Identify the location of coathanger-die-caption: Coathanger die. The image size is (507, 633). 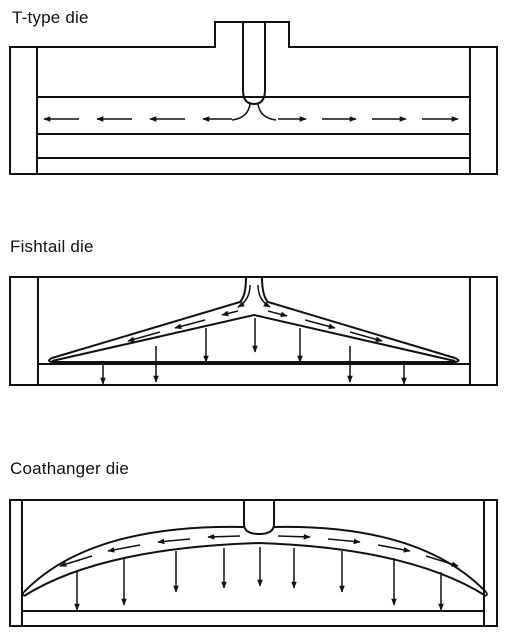
(70, 468).